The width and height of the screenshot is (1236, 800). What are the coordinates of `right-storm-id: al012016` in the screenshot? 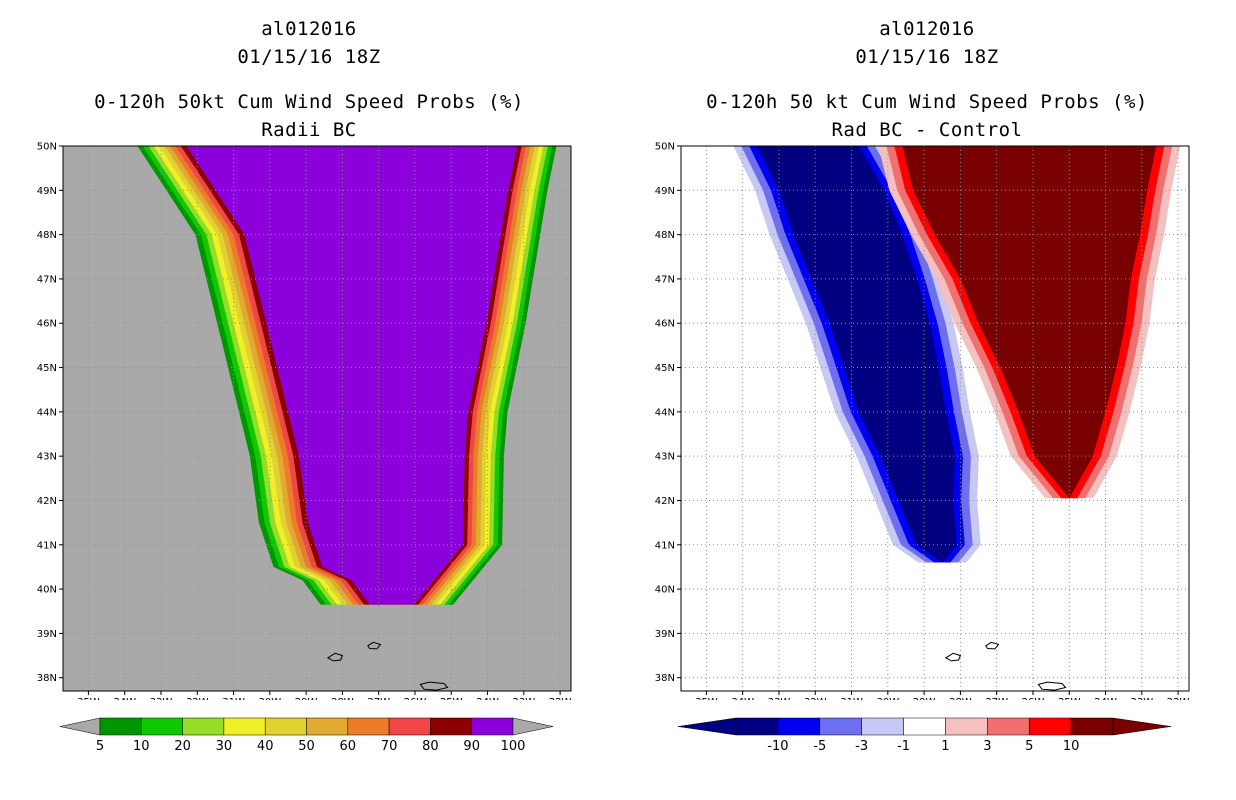 It's located at (927, 29).